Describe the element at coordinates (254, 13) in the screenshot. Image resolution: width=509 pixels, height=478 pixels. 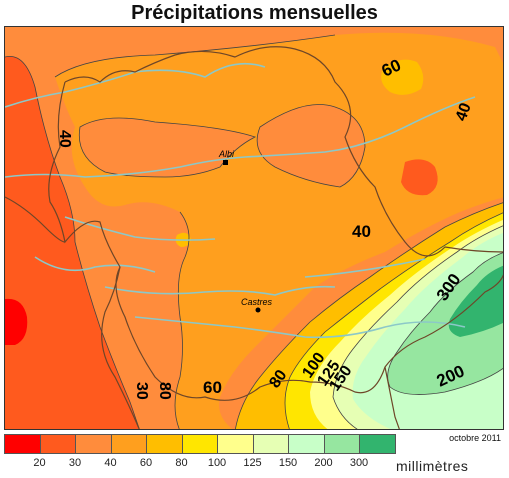
I see `map-title: Précipitations mensuelles` at that location.